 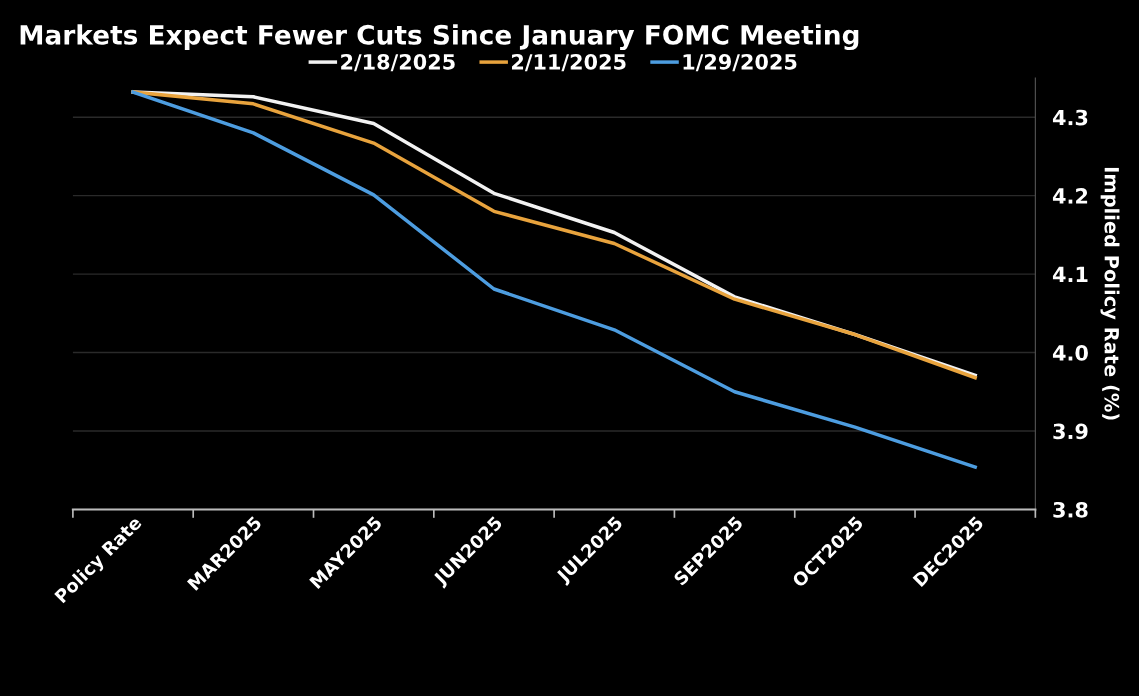 I want to click on y2-tick-label: 3.8, so click(x=1070, y=509).